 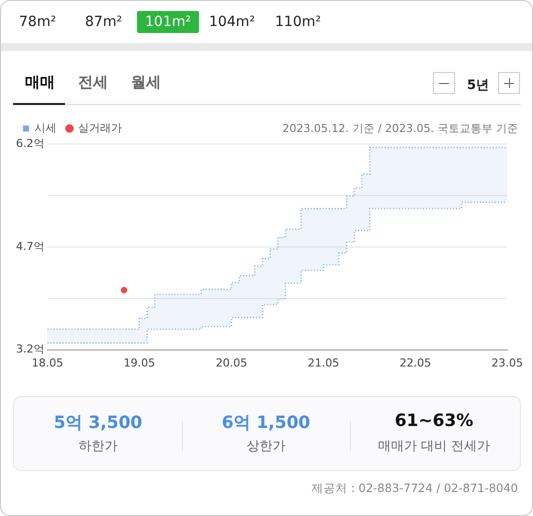 What do you see at coordinates (140, 363) in the screenshot?
I see `x-tick-label: 19.05` at bounding box center [140, 363].